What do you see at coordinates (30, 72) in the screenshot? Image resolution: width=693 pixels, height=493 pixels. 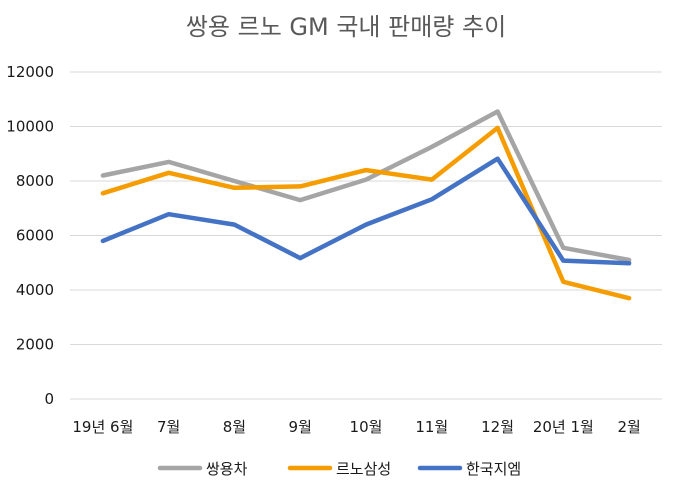 I see `y-tick-label: 12000` at bounding box center [30, 72].